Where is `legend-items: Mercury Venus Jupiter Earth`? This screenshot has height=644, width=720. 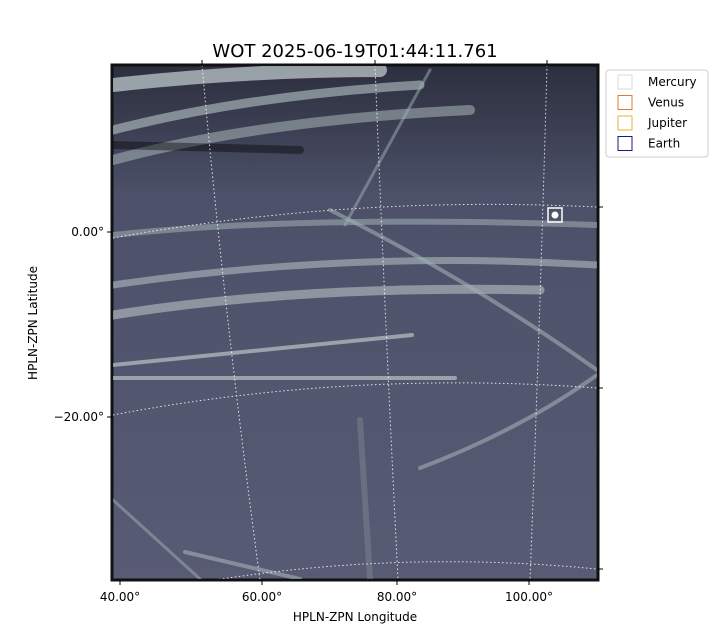 legend-items: Mercury Venus Jupiter Earth is located at coordinates (657, 112).